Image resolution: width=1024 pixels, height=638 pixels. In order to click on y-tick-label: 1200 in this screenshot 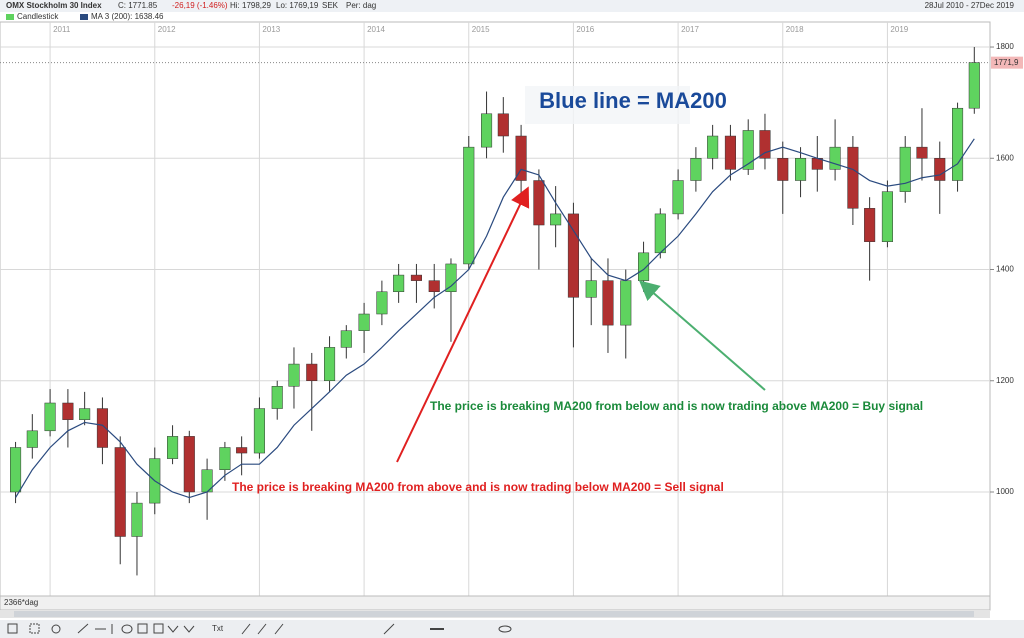, I will do `click(1005, 380)`.